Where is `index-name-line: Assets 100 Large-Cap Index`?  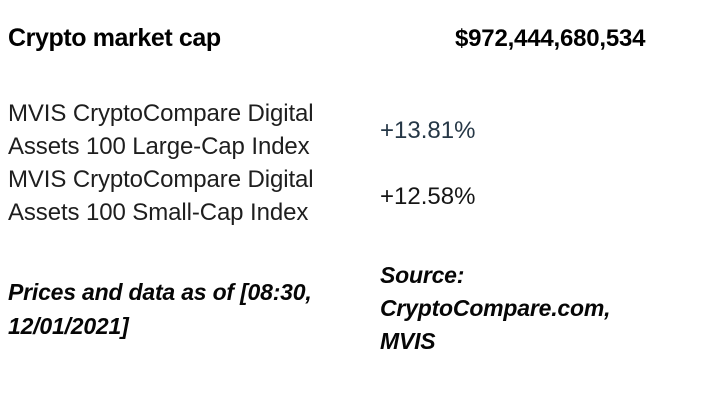
index-name-line: Assets 100 Large-Cap Index is located at coordinates (159, 146).